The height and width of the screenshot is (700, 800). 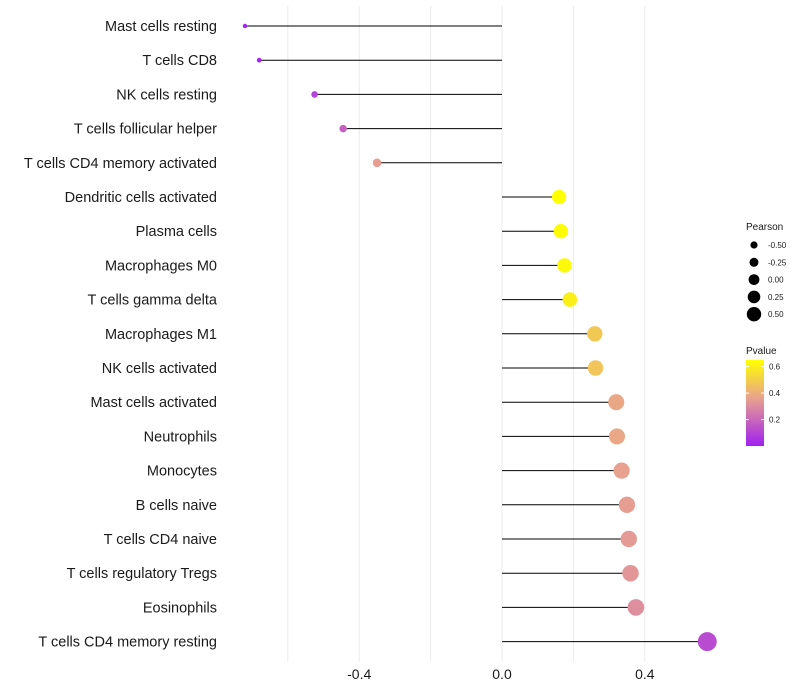 I want to click on size-legend-title: Pearson, so click(x=764, y=227).